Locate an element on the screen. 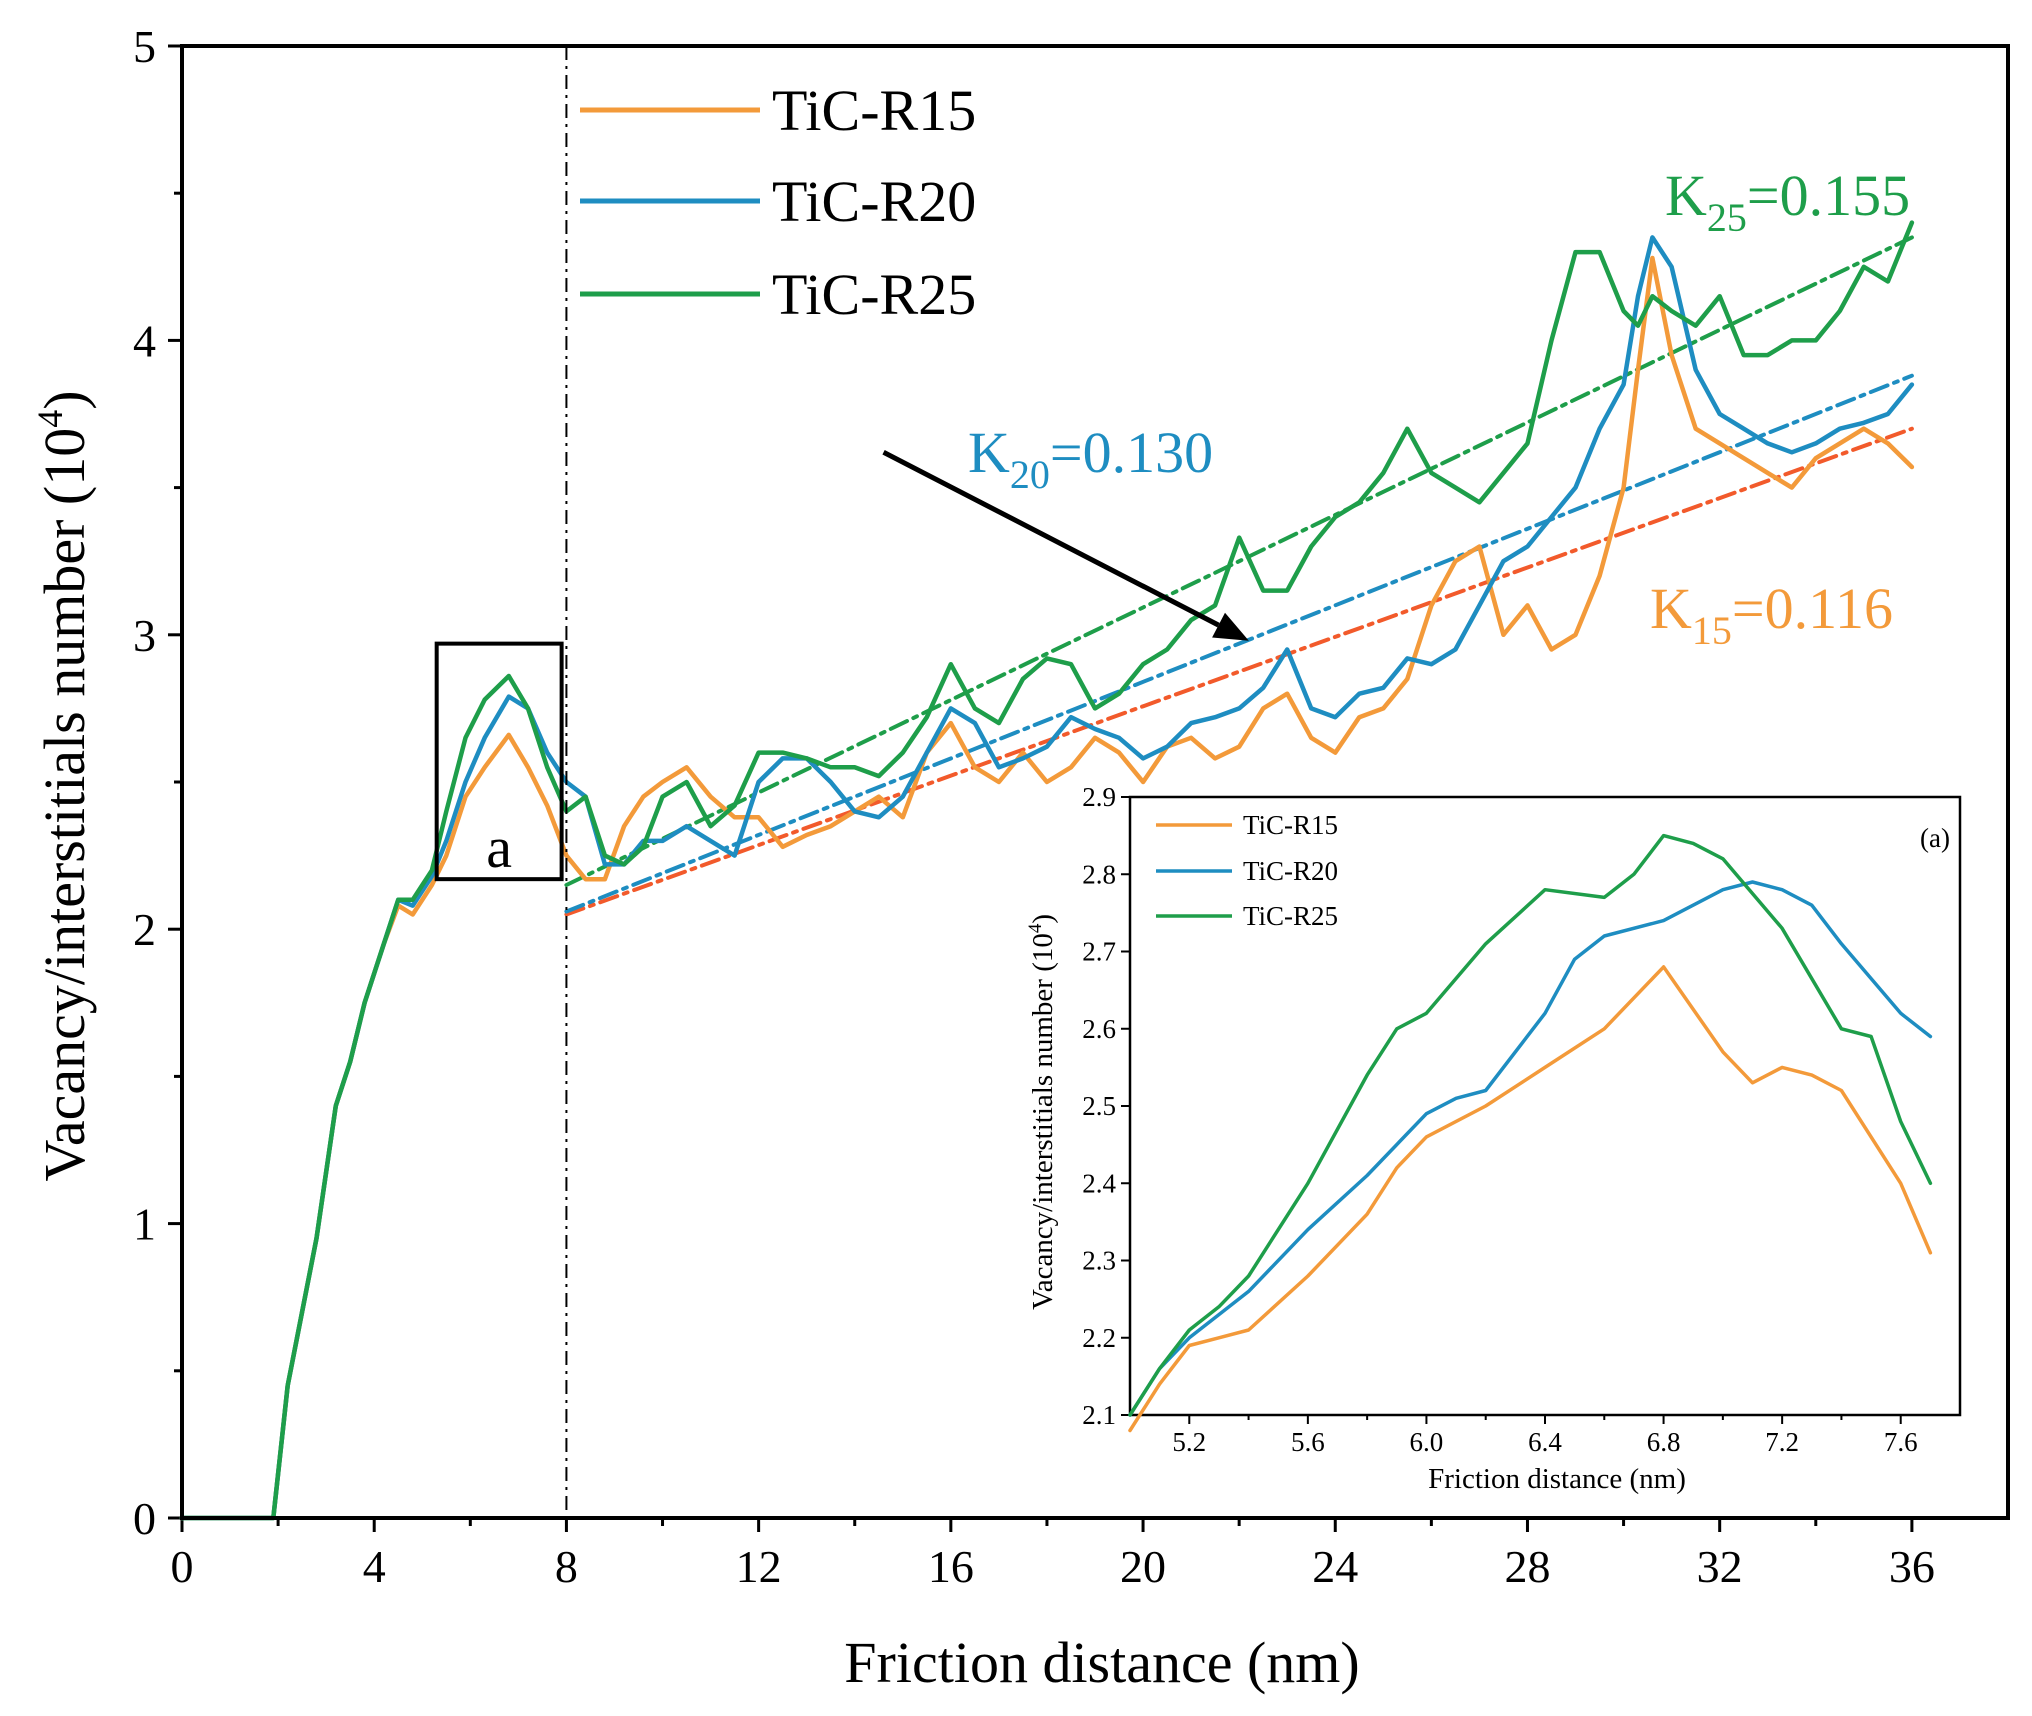 The image size is (2032, 1716). inset-x-tick-label: 5.2 is located at coordinates (1189, 1442).